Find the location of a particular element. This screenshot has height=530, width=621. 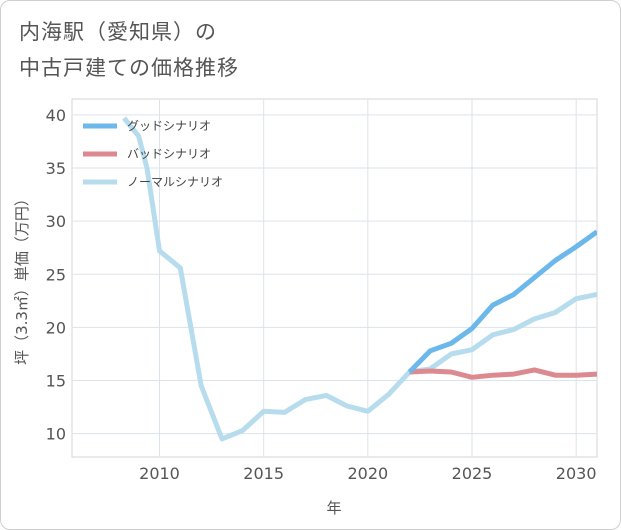

x-tick-label: 2020 is located at coordinates (367, 473).